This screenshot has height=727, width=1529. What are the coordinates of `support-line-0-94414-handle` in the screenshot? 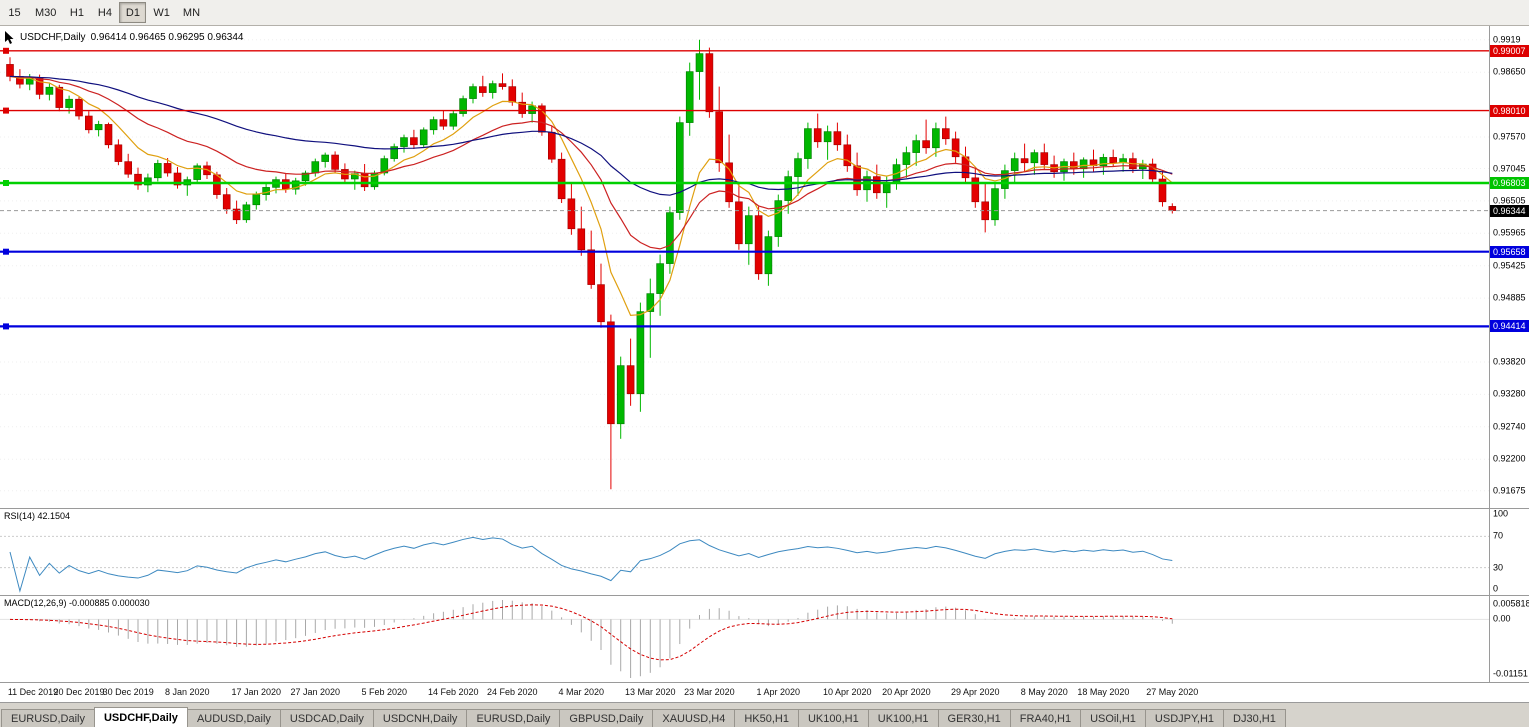 It's located at (6, 326).